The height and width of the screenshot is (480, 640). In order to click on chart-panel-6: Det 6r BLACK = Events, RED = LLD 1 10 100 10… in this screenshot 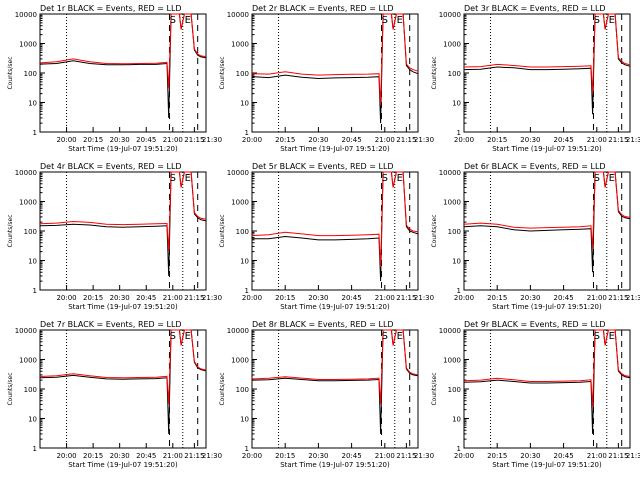, I will do `click(535, 236)`.